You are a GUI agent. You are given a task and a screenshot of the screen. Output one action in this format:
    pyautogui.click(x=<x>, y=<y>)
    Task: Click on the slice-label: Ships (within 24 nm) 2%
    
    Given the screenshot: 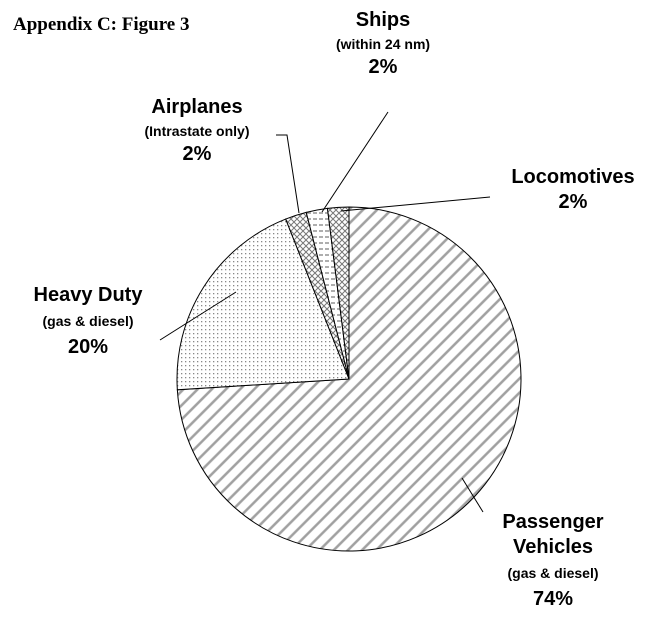 What is the action you would take?
    pyautogui.click(x=383, y=44)
    